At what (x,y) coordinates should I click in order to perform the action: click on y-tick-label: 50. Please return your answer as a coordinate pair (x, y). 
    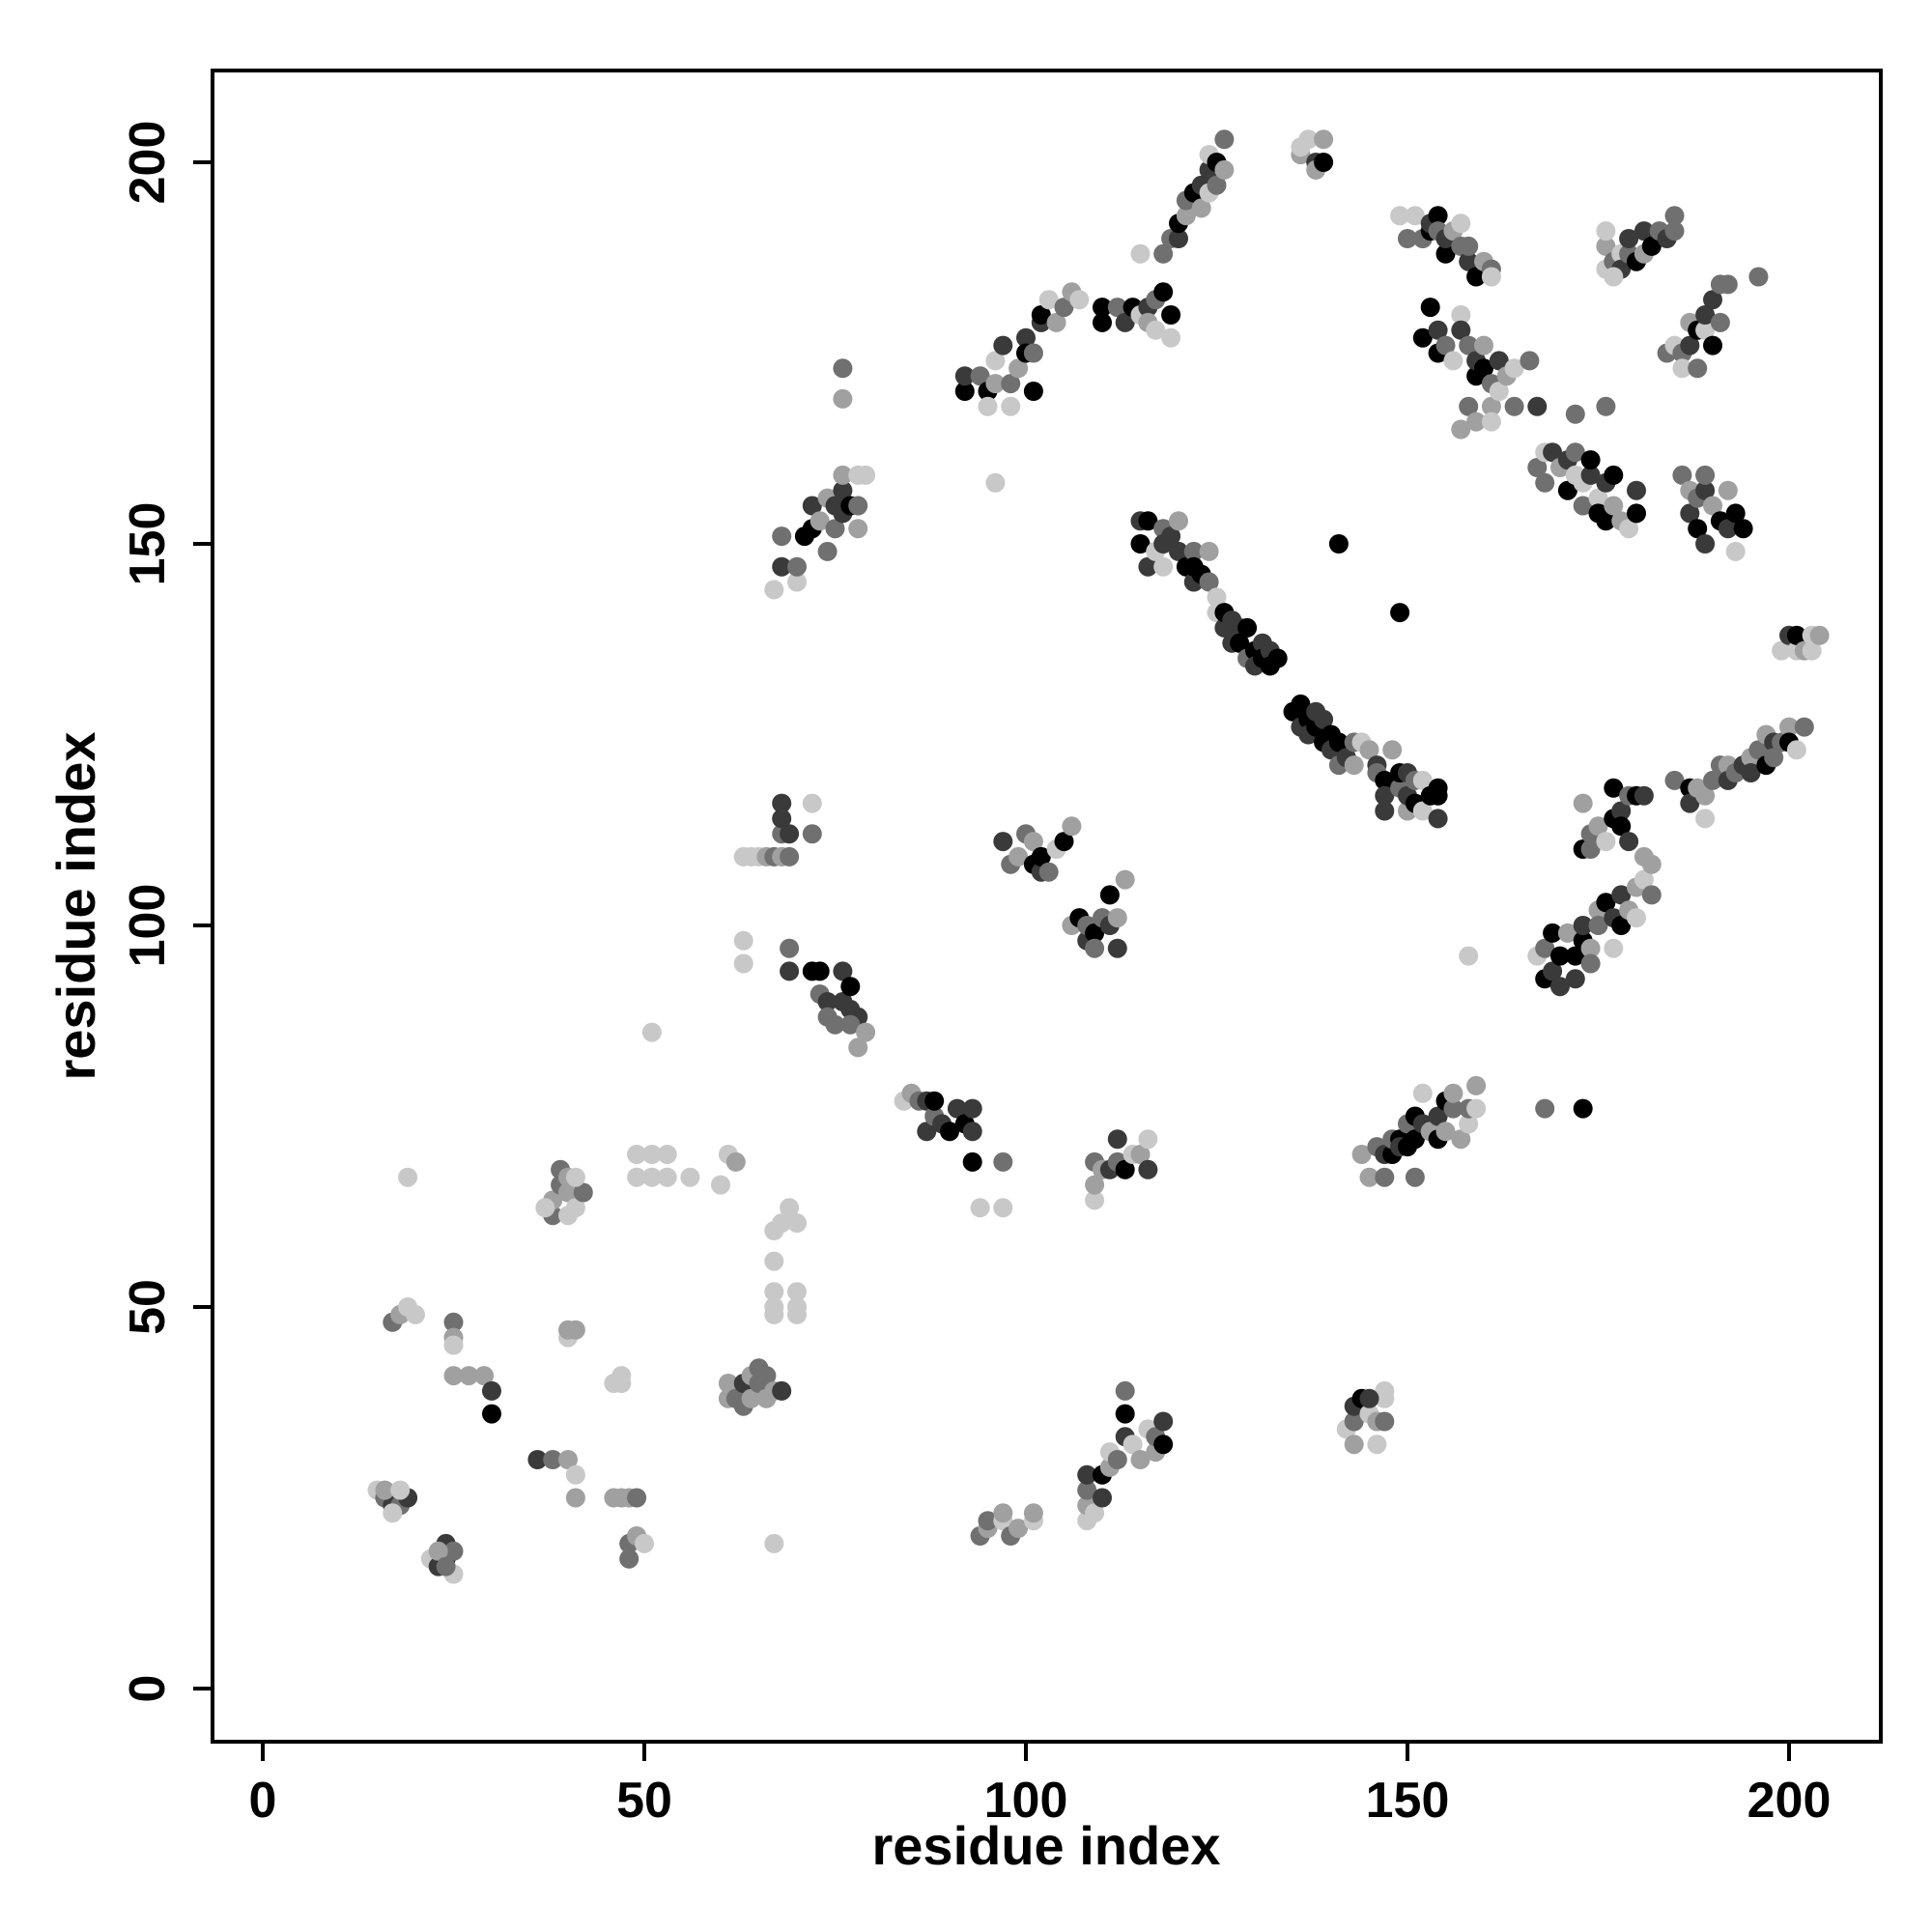
    Looking at the image, I should click on (148, 1307).